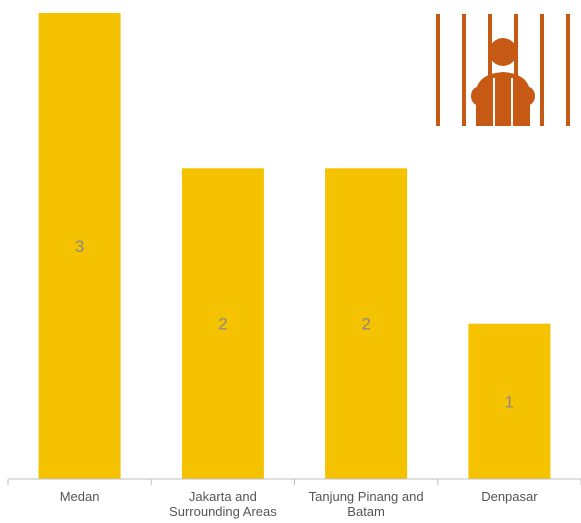 Image resolution: width=581 pixels, height=523 pixels. Describe the element at coordinates (223, 496) in the screenshot. I see `category-label-line: Jakarta and` at that location.